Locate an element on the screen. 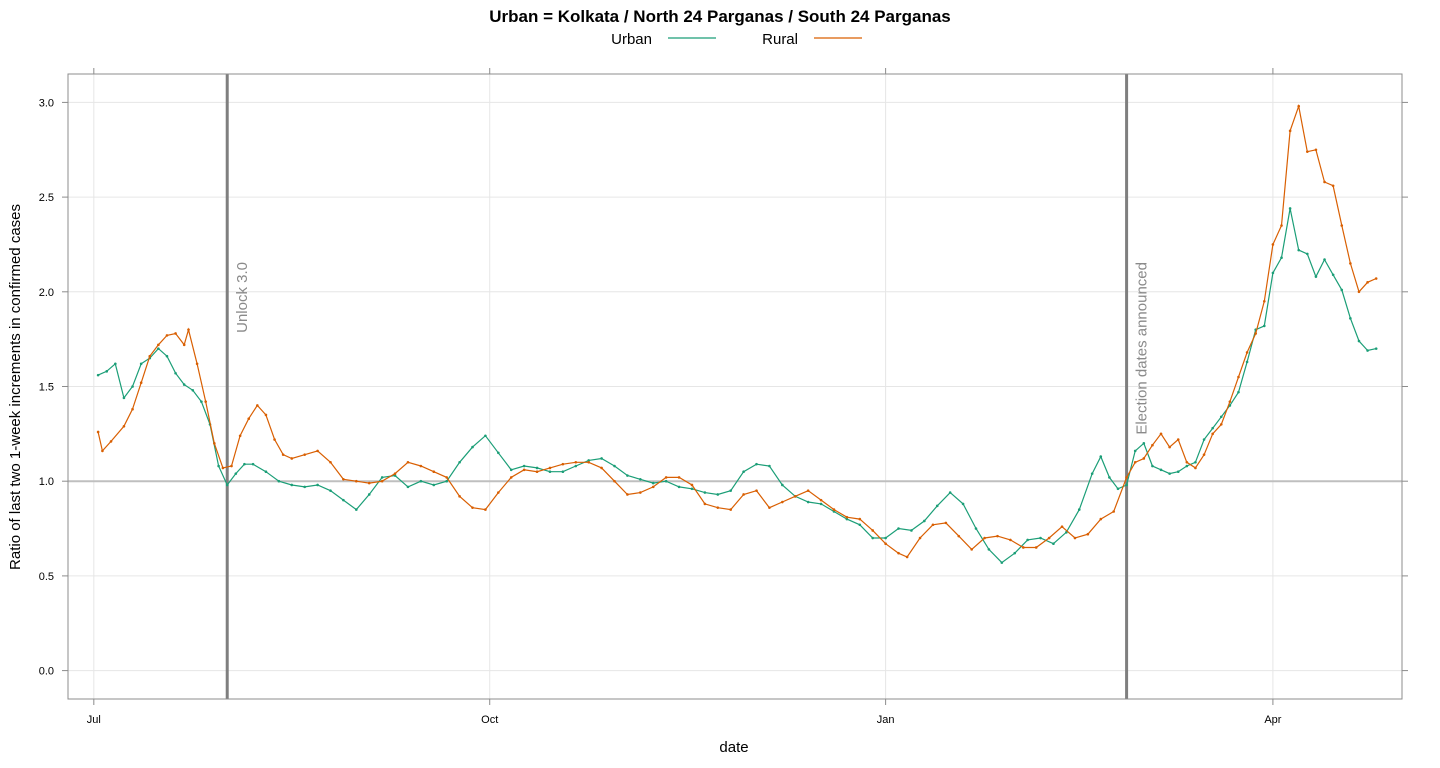  x-tick-label: Apr is located at coordinates (1272, 720).